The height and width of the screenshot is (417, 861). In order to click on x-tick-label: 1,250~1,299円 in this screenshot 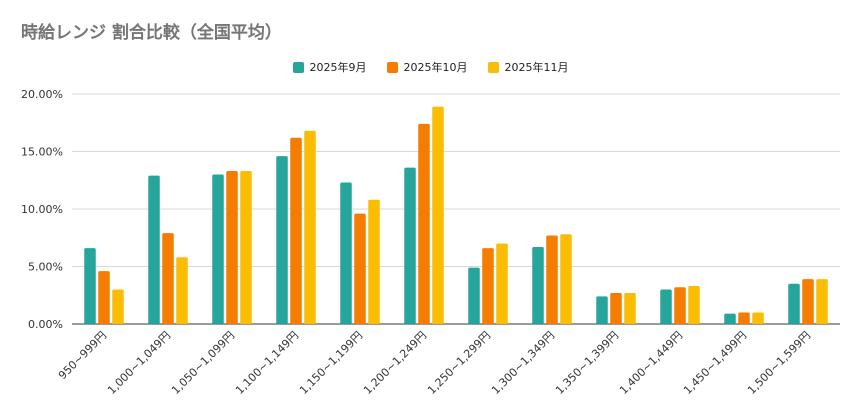, I will do `click(459, 363)`.